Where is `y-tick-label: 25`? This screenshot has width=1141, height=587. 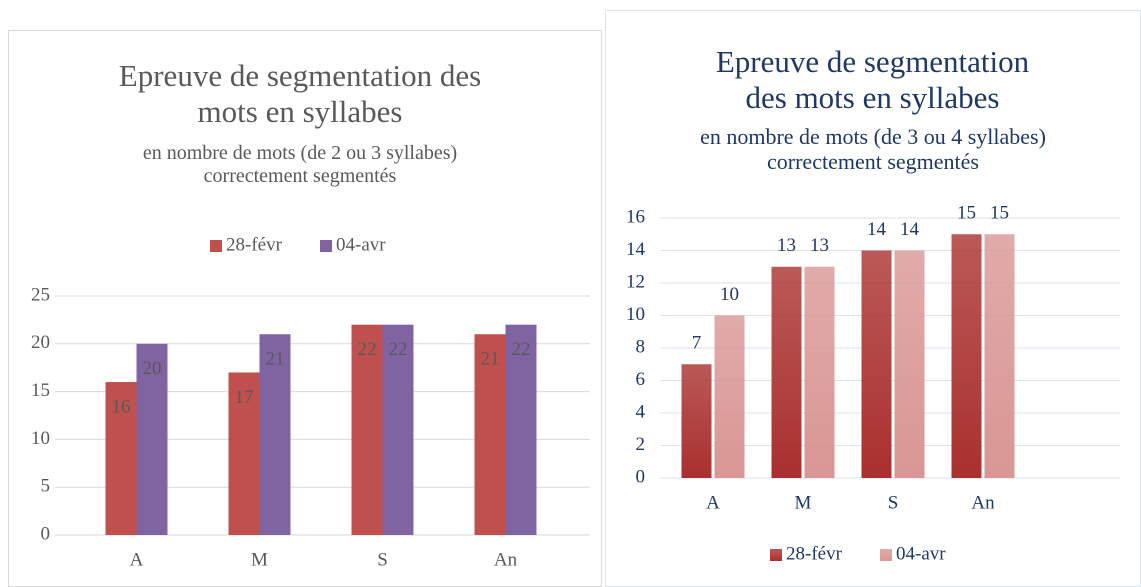
y-tick-label: 25 is located at coordinates (40, 294).